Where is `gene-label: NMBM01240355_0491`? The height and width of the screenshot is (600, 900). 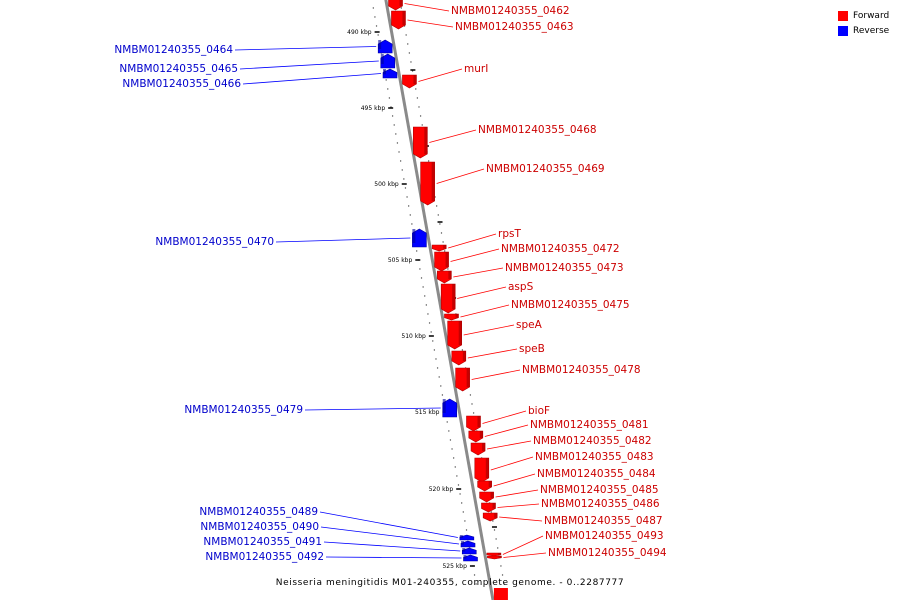
gene-label: NMBM01240355_0491 is located at coordinates (262, 542).